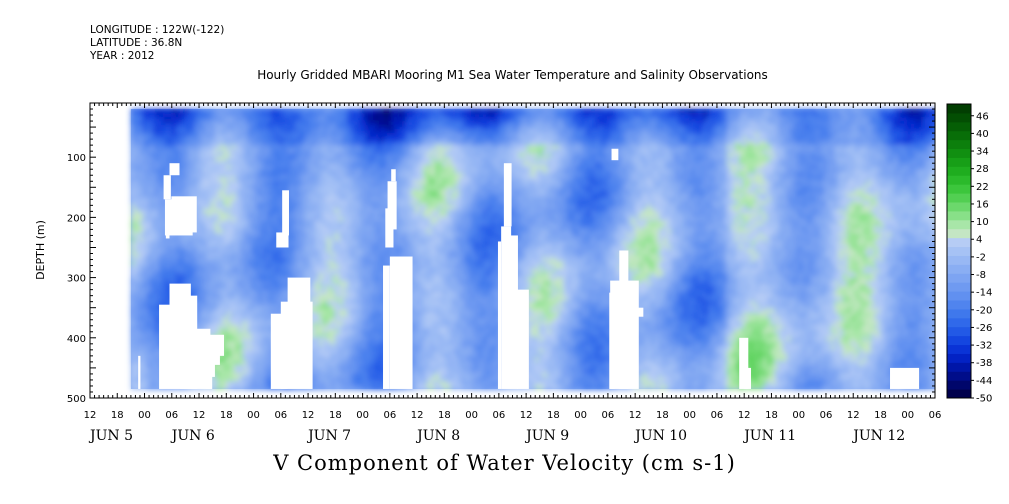 The image size is (1009, 504). What do you see at coordinates (984, 293) in the screenshot?
I see `colorbar-label: -14` at bounding box center [984, 293].